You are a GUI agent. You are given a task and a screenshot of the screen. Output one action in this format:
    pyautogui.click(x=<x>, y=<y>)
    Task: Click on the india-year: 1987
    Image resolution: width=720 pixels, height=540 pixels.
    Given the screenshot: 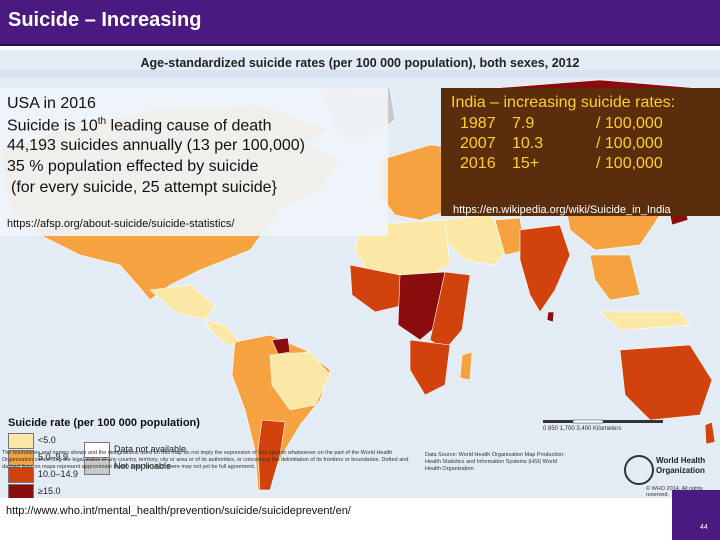 What is the action you would take?
    pyautogui.click(x=478, y=123)
    